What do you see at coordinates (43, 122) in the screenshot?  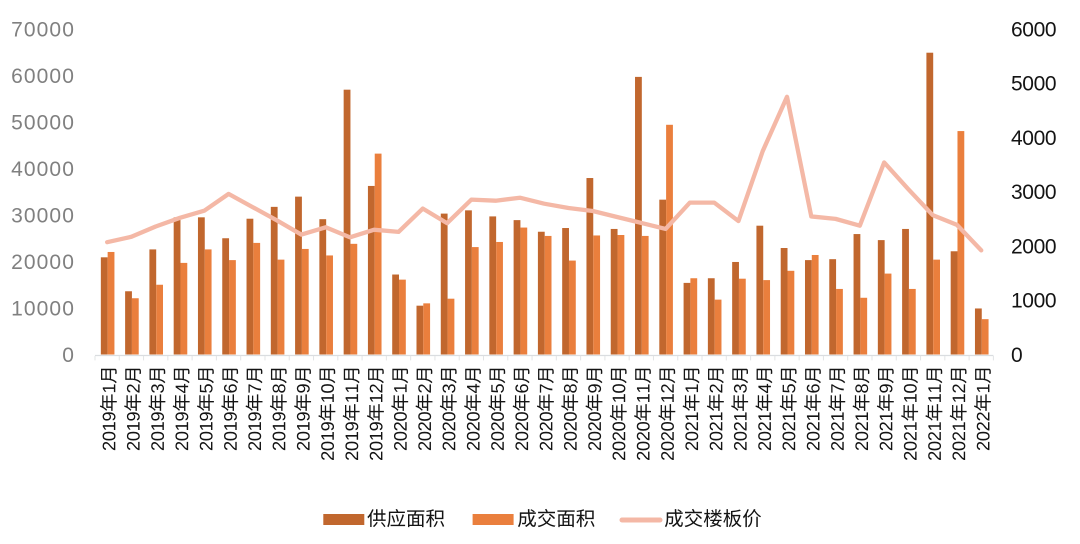 I see `svg-text: 50000` at bounding box center [43, 122].